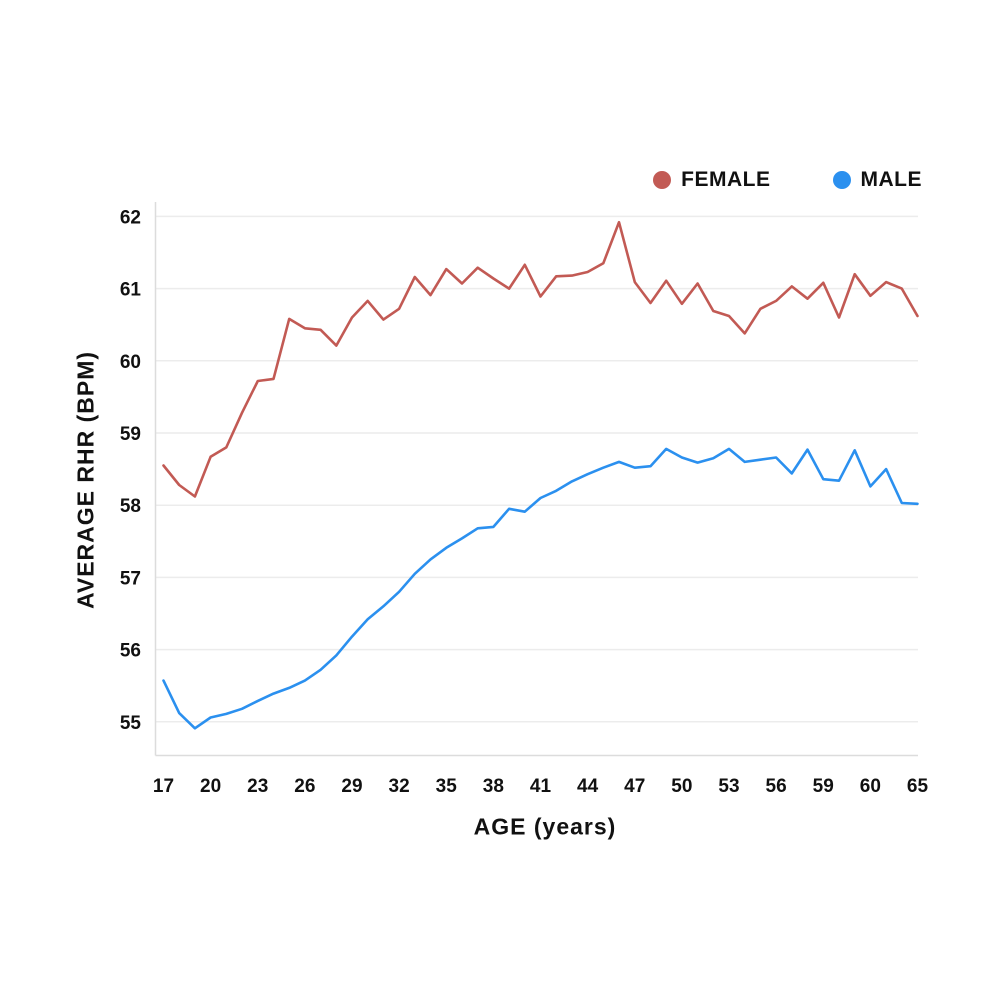 Image resolution: width=1000 pixels, height=1000 pixels. Describe the element at coordinates (891, 179) in the screenshot. I see `male-legend-label: MALE` at that location.